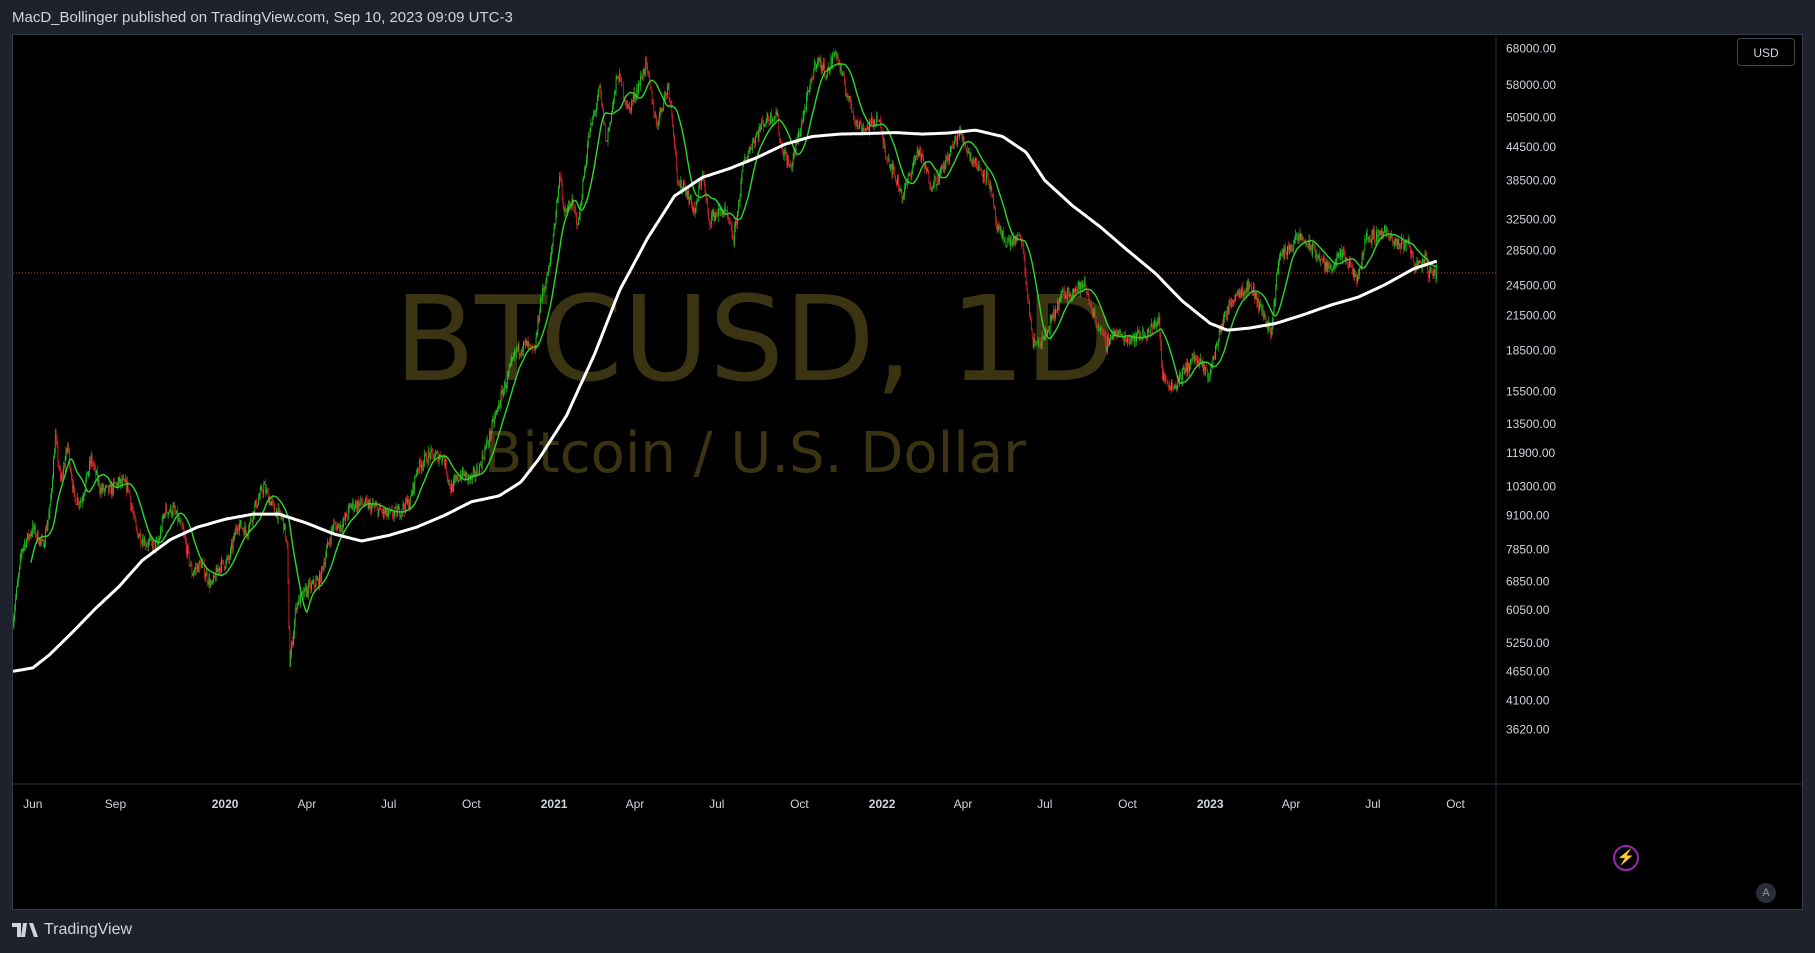  Describe the element at coordinates (1291, 804) in the screenshot. I see `time-tick-label: Apr` at that location.